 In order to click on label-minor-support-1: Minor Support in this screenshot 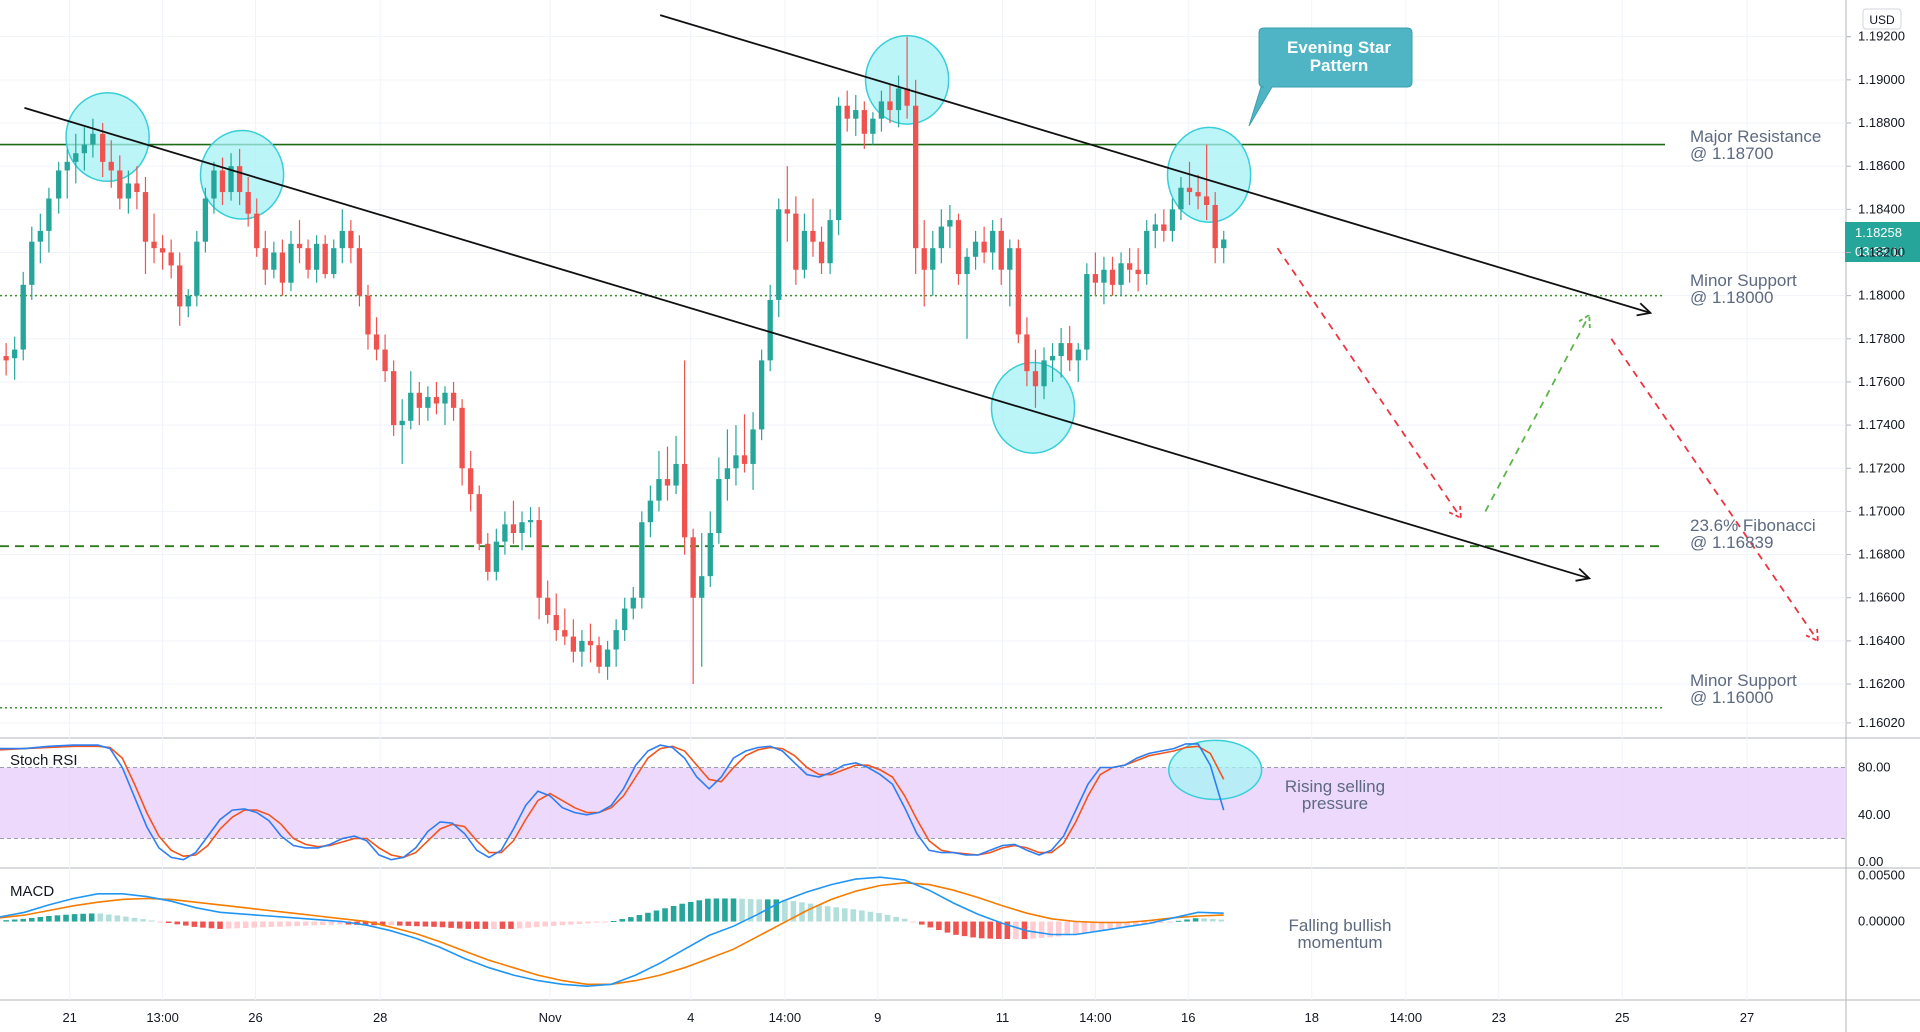, I will do `click(1743, 280)`.